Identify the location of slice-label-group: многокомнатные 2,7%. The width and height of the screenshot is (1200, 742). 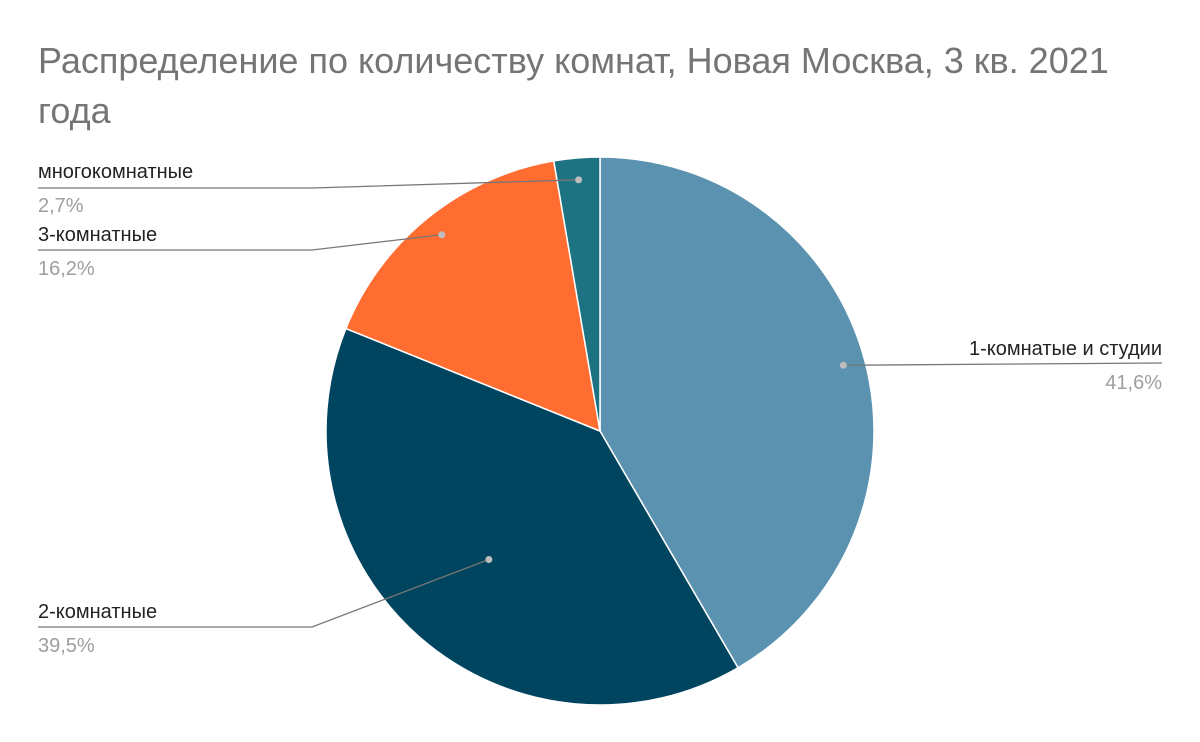
(310, 189).